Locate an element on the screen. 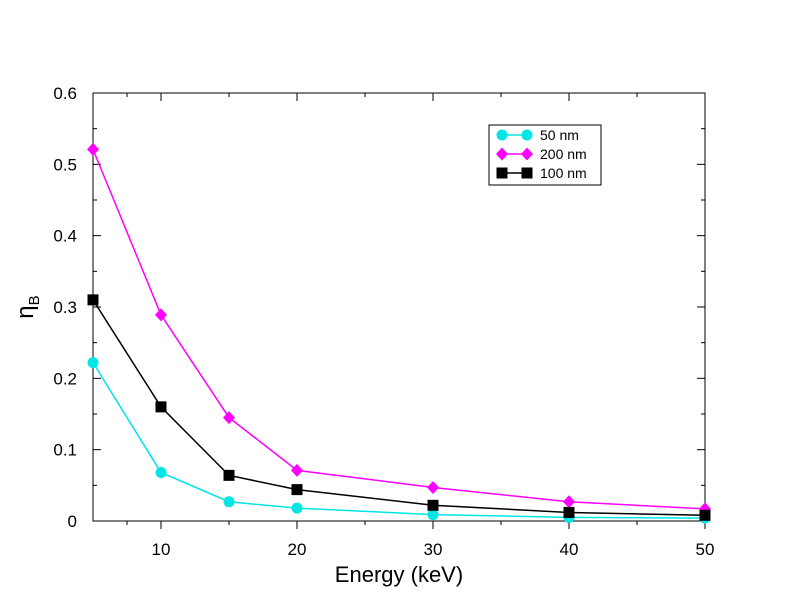  y-tick-label: 0 is located at coordinates (72, 521).